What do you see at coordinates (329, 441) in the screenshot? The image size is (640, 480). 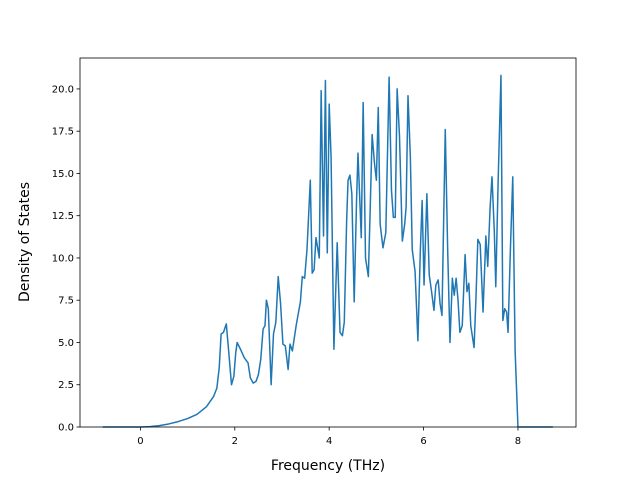 I see `x-tick-label: 4` at bounding box center [329, 441].